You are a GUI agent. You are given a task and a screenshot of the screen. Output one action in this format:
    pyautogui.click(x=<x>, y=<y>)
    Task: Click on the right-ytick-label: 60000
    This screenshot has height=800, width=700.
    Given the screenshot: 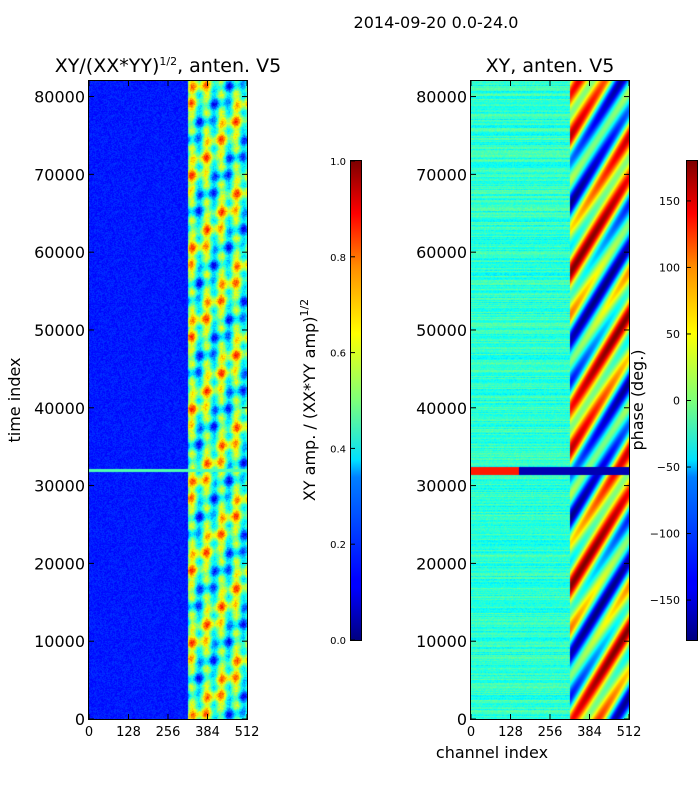 What is the action you would take?
    pyautogui.click(x=441, y=252)
    